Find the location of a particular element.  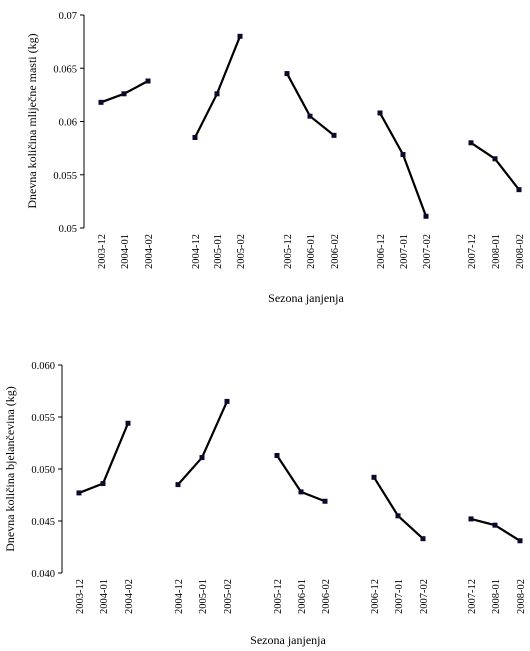

y-ticks: 0.040 0.045 0.050 0.055 0.060 is located at coordinates (46, 470).